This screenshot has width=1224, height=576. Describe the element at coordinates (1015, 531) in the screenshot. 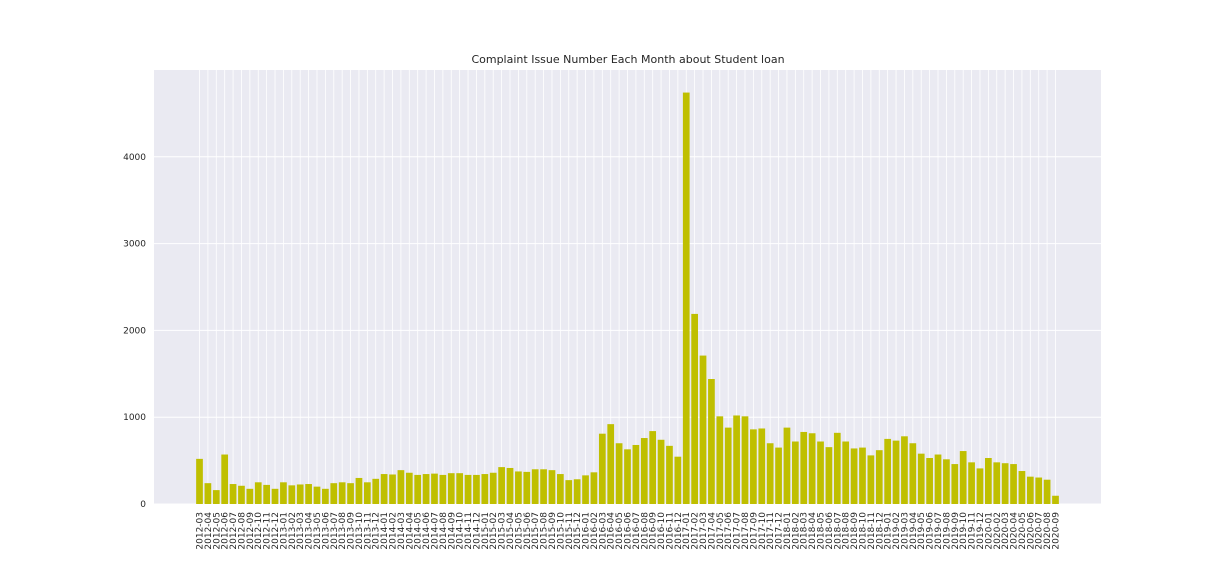

I see `x-tick-label: 2020-04` at that location.